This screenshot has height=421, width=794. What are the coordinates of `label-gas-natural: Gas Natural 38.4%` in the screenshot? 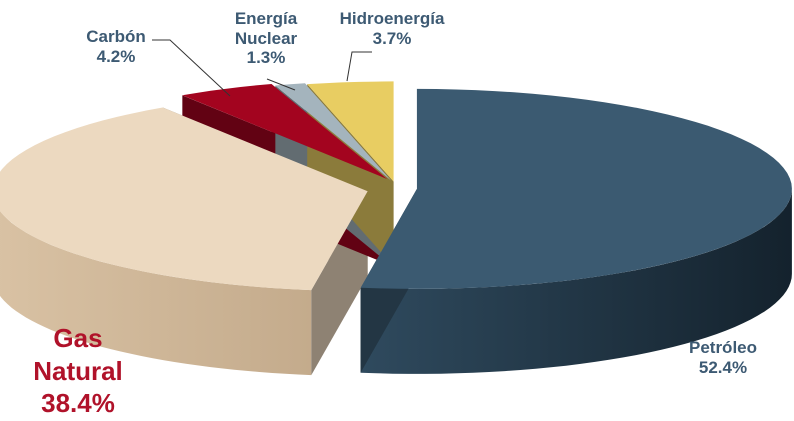 It's located at (78, 371).